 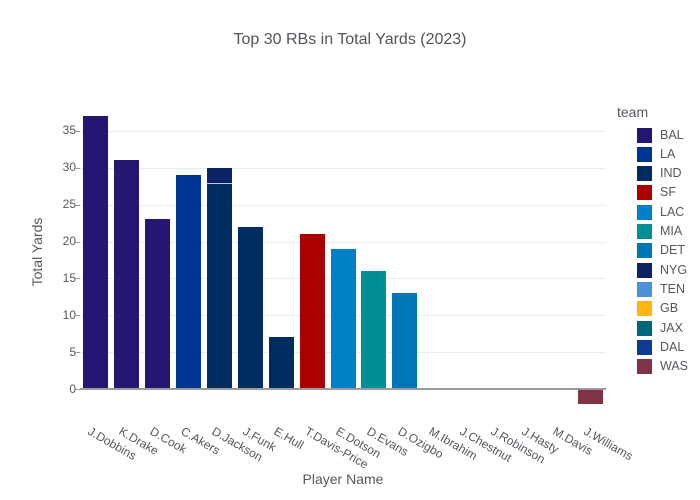 I want to click on legend-label: GB, so click(x=669, y=308).